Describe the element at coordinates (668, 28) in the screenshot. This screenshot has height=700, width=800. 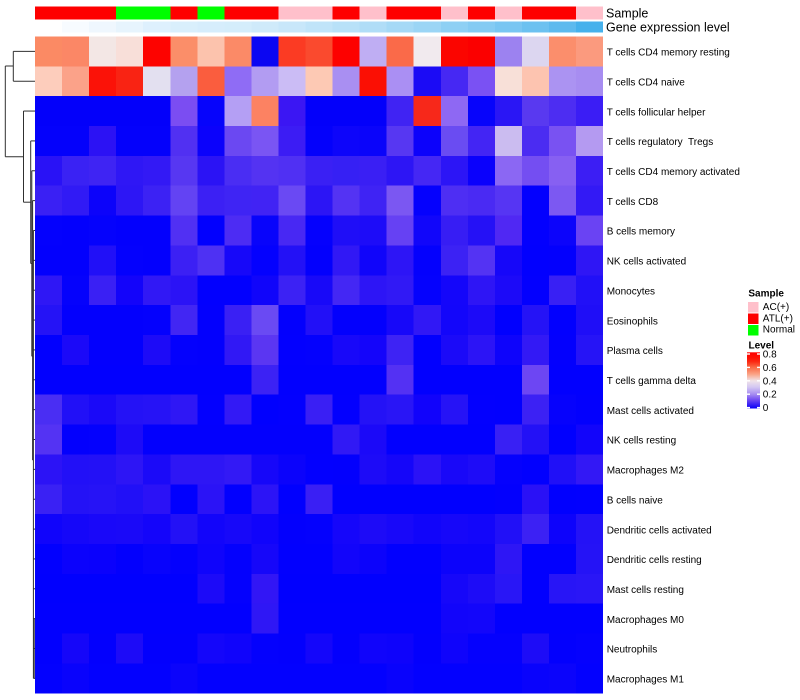
I see `svg-text: Gene expression level` at that location.